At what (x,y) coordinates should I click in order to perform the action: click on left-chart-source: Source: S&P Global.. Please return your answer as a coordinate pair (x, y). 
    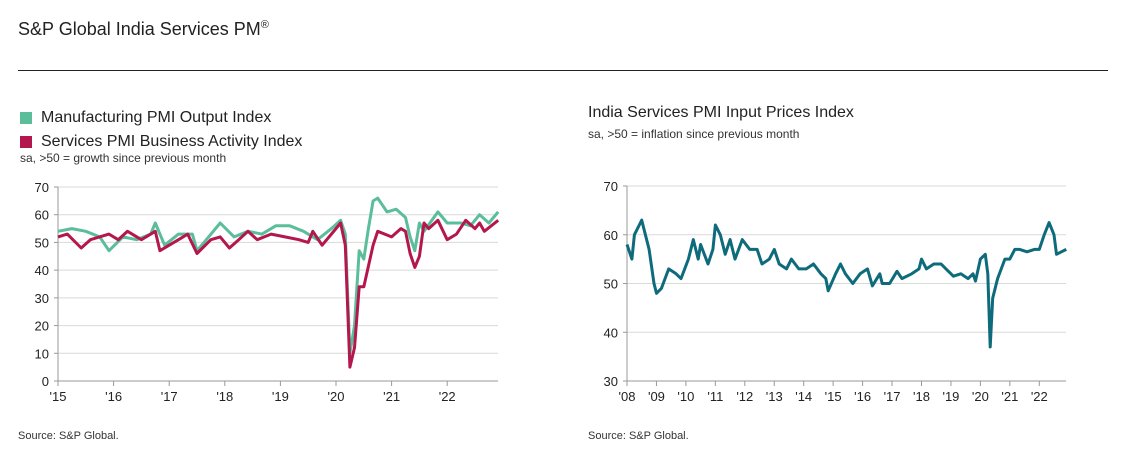
    Looking at the image, I should click on (68, 436).